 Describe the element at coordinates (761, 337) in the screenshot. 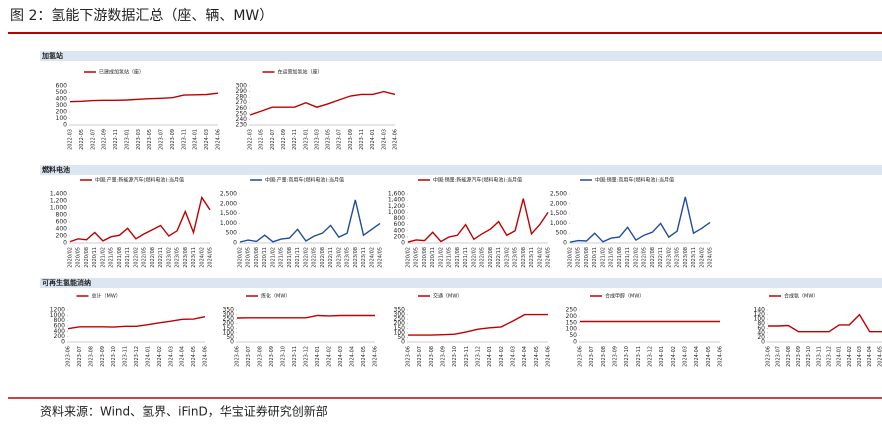

I see `y-tick-label: 20` at that location.